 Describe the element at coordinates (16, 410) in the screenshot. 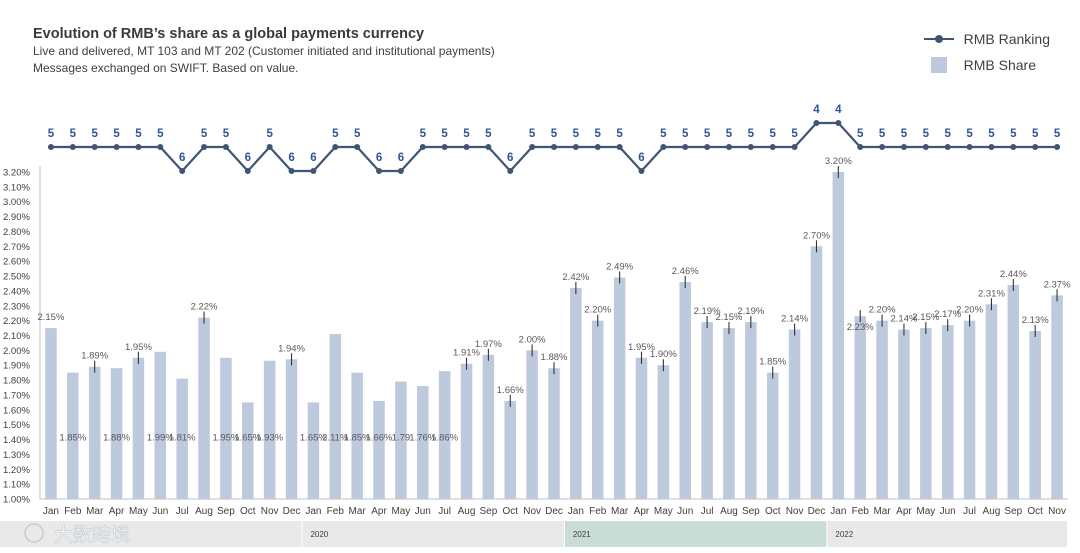

I see `y-tick-label: 1.60%` at that location.